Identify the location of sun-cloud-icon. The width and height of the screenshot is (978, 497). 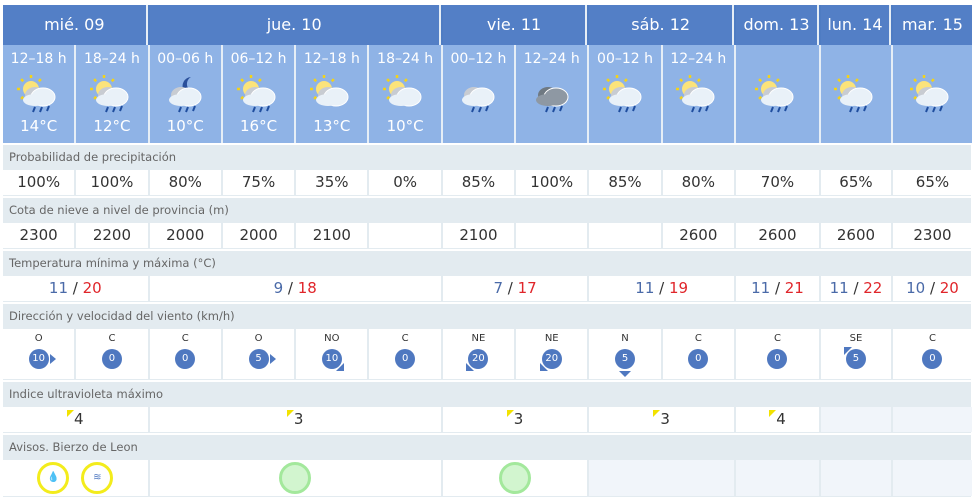
(405, 95).